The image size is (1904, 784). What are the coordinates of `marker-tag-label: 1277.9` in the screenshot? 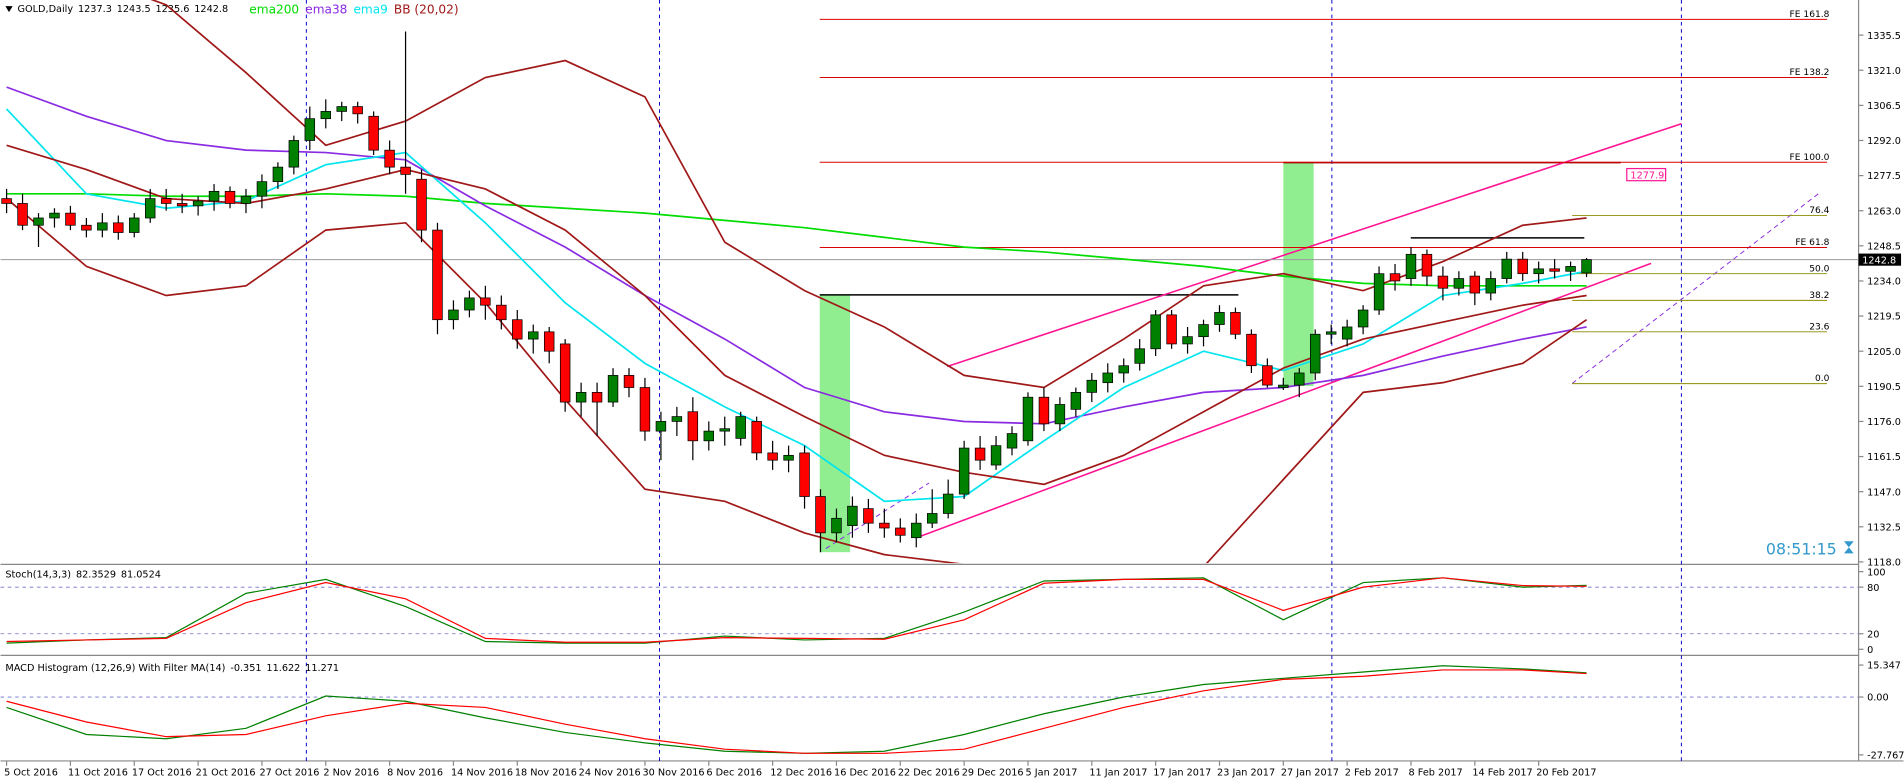 It's located at (1647, 175).